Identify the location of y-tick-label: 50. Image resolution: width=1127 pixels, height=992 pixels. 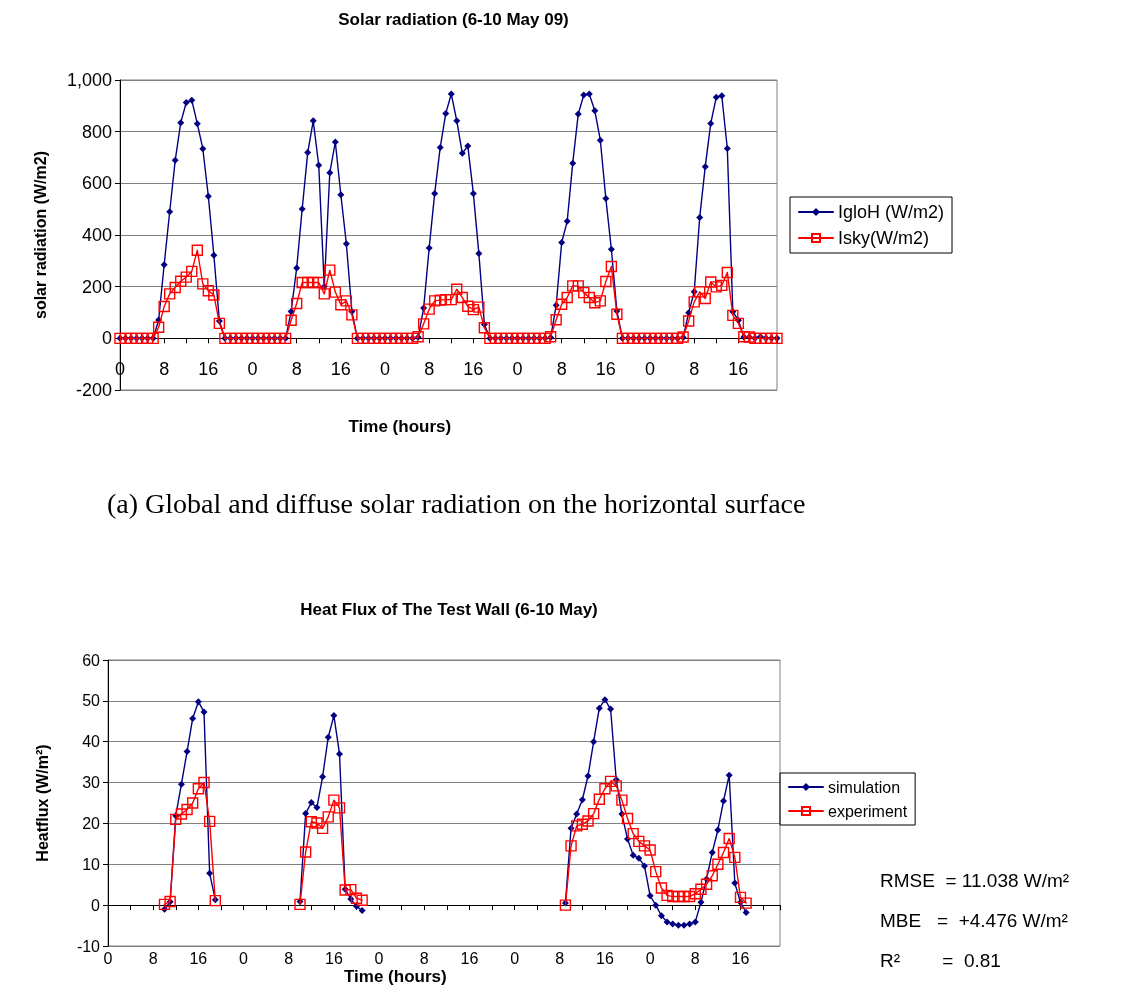
(91, 701).